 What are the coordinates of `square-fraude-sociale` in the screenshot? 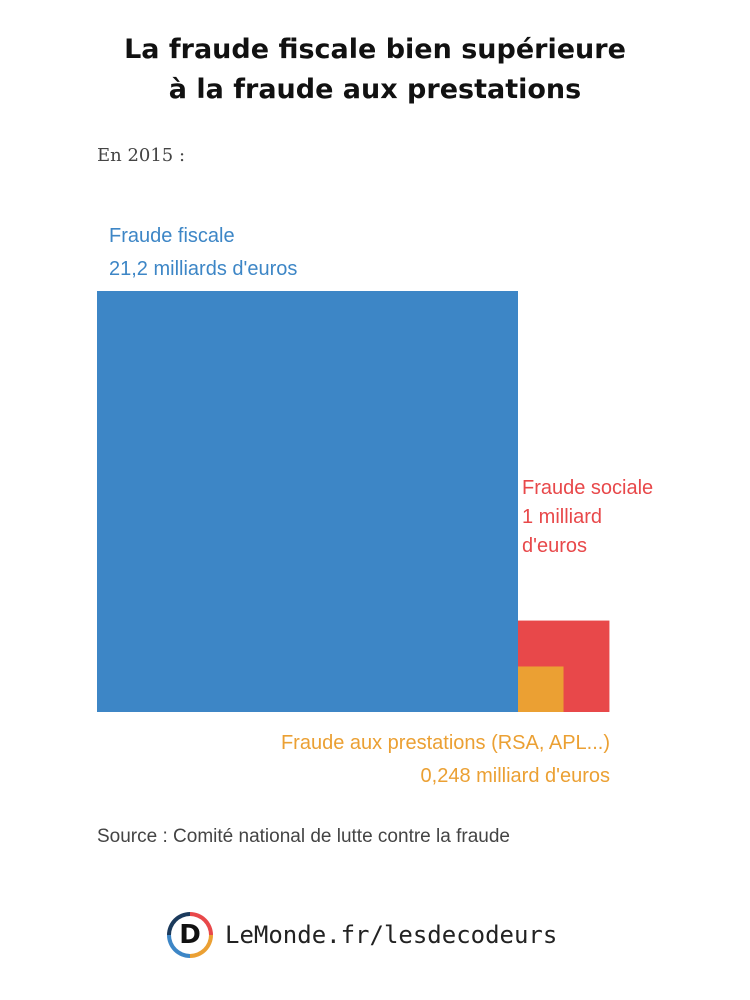 It's located at (564, 666).